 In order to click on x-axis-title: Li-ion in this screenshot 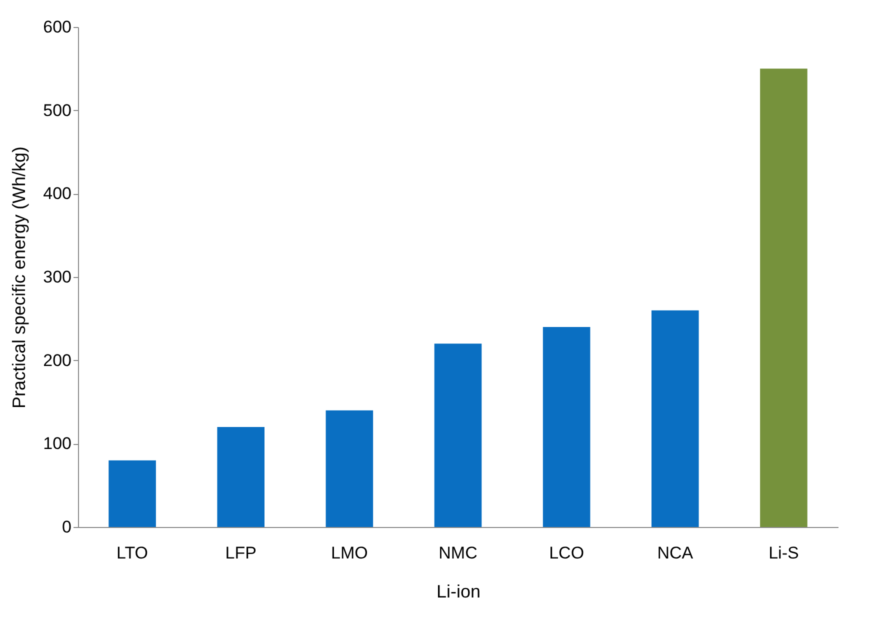, I will do `click(458, 592)`.